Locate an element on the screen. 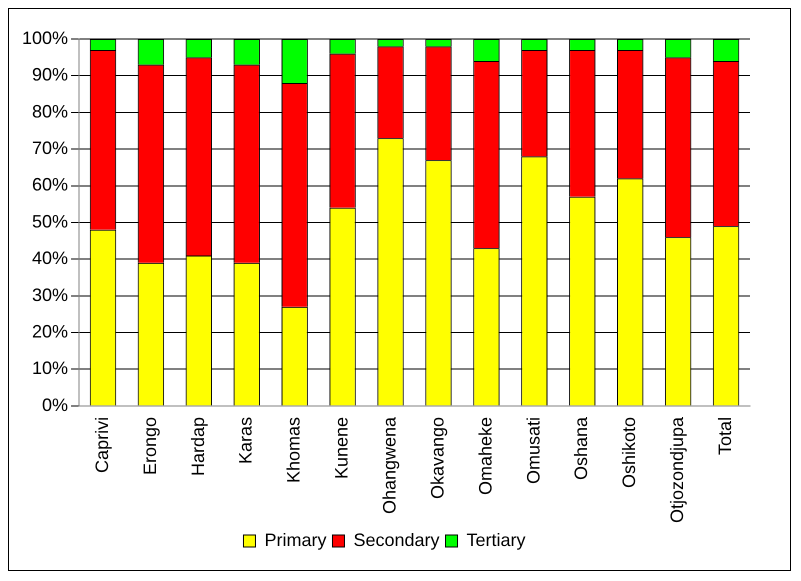 This screenshot has height=581, width=801. x-tick-label: Otjozondjupa is located at coordinates (677, 470).